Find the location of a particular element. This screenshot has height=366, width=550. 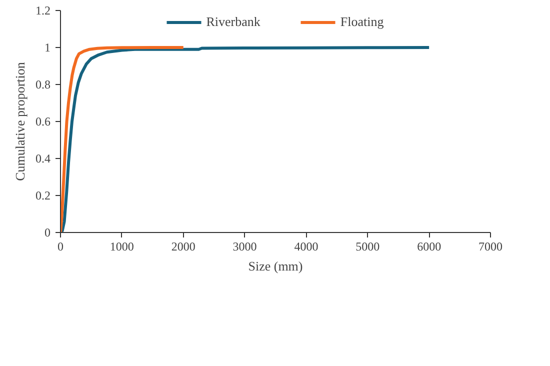

x-tick-label: 2000 is located at coordinates (183, 247).